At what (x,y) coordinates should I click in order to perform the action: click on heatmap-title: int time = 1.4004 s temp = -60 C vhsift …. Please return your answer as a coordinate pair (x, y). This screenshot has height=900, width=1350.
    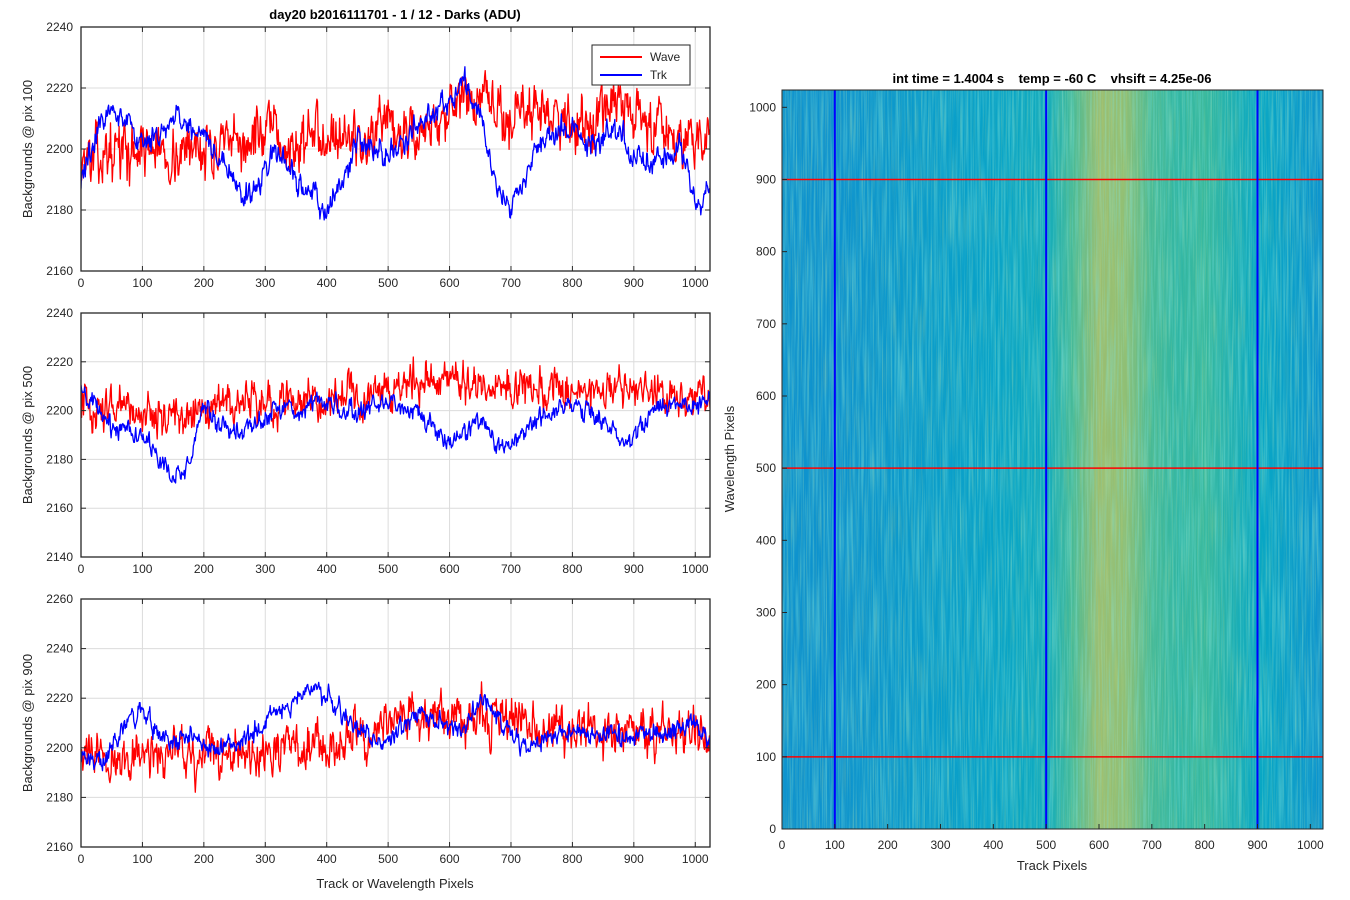
    Looking at the image, I should click on (1051, 78).